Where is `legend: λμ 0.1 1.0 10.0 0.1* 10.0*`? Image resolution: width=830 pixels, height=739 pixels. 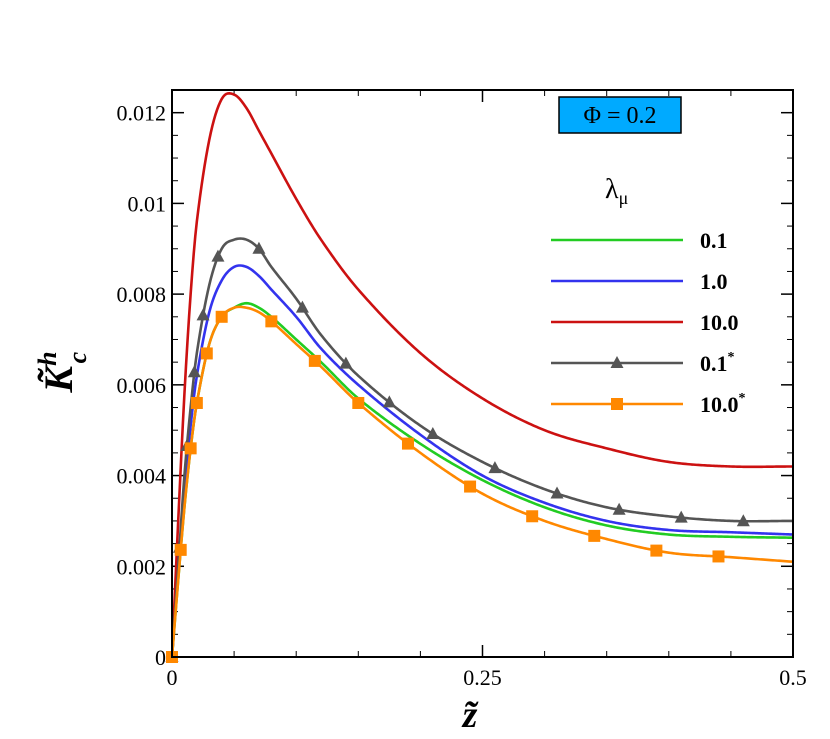
legend: λμ 0.1 1.0 10.0 0.1* 10.0* is located at coordinates (648, 295).